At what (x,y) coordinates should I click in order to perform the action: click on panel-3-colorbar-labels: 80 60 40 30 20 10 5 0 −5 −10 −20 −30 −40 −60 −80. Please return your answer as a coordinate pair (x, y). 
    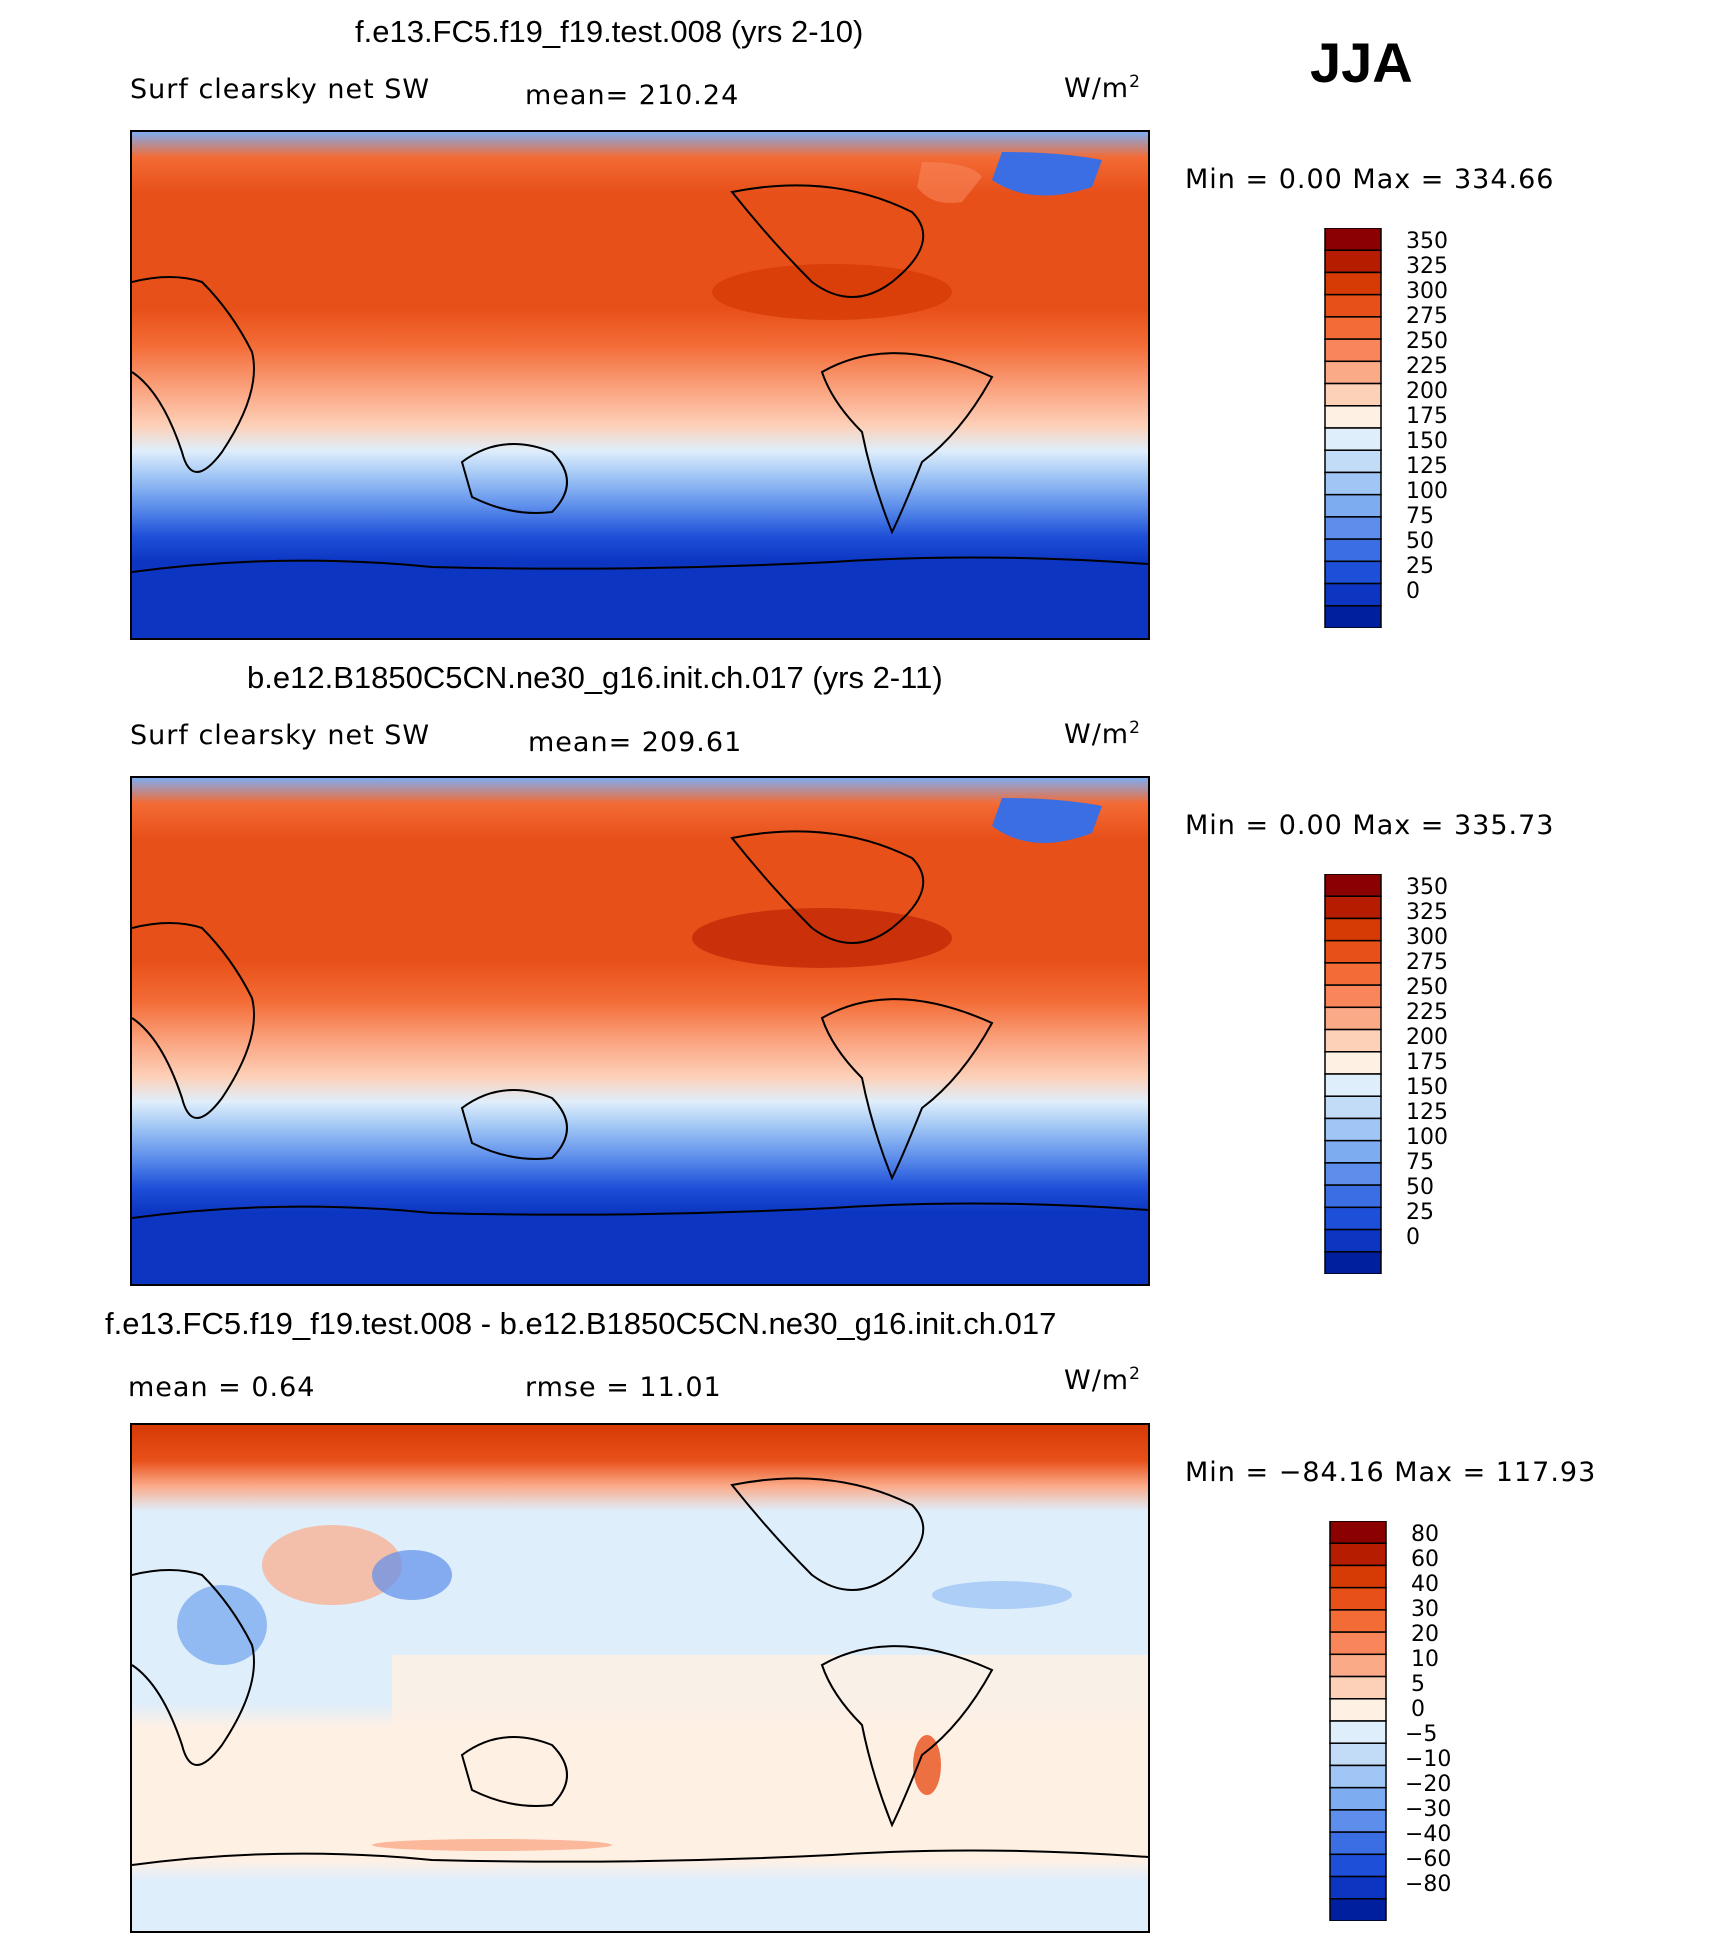
    Looking at the image, I should click on (1450, 1718).